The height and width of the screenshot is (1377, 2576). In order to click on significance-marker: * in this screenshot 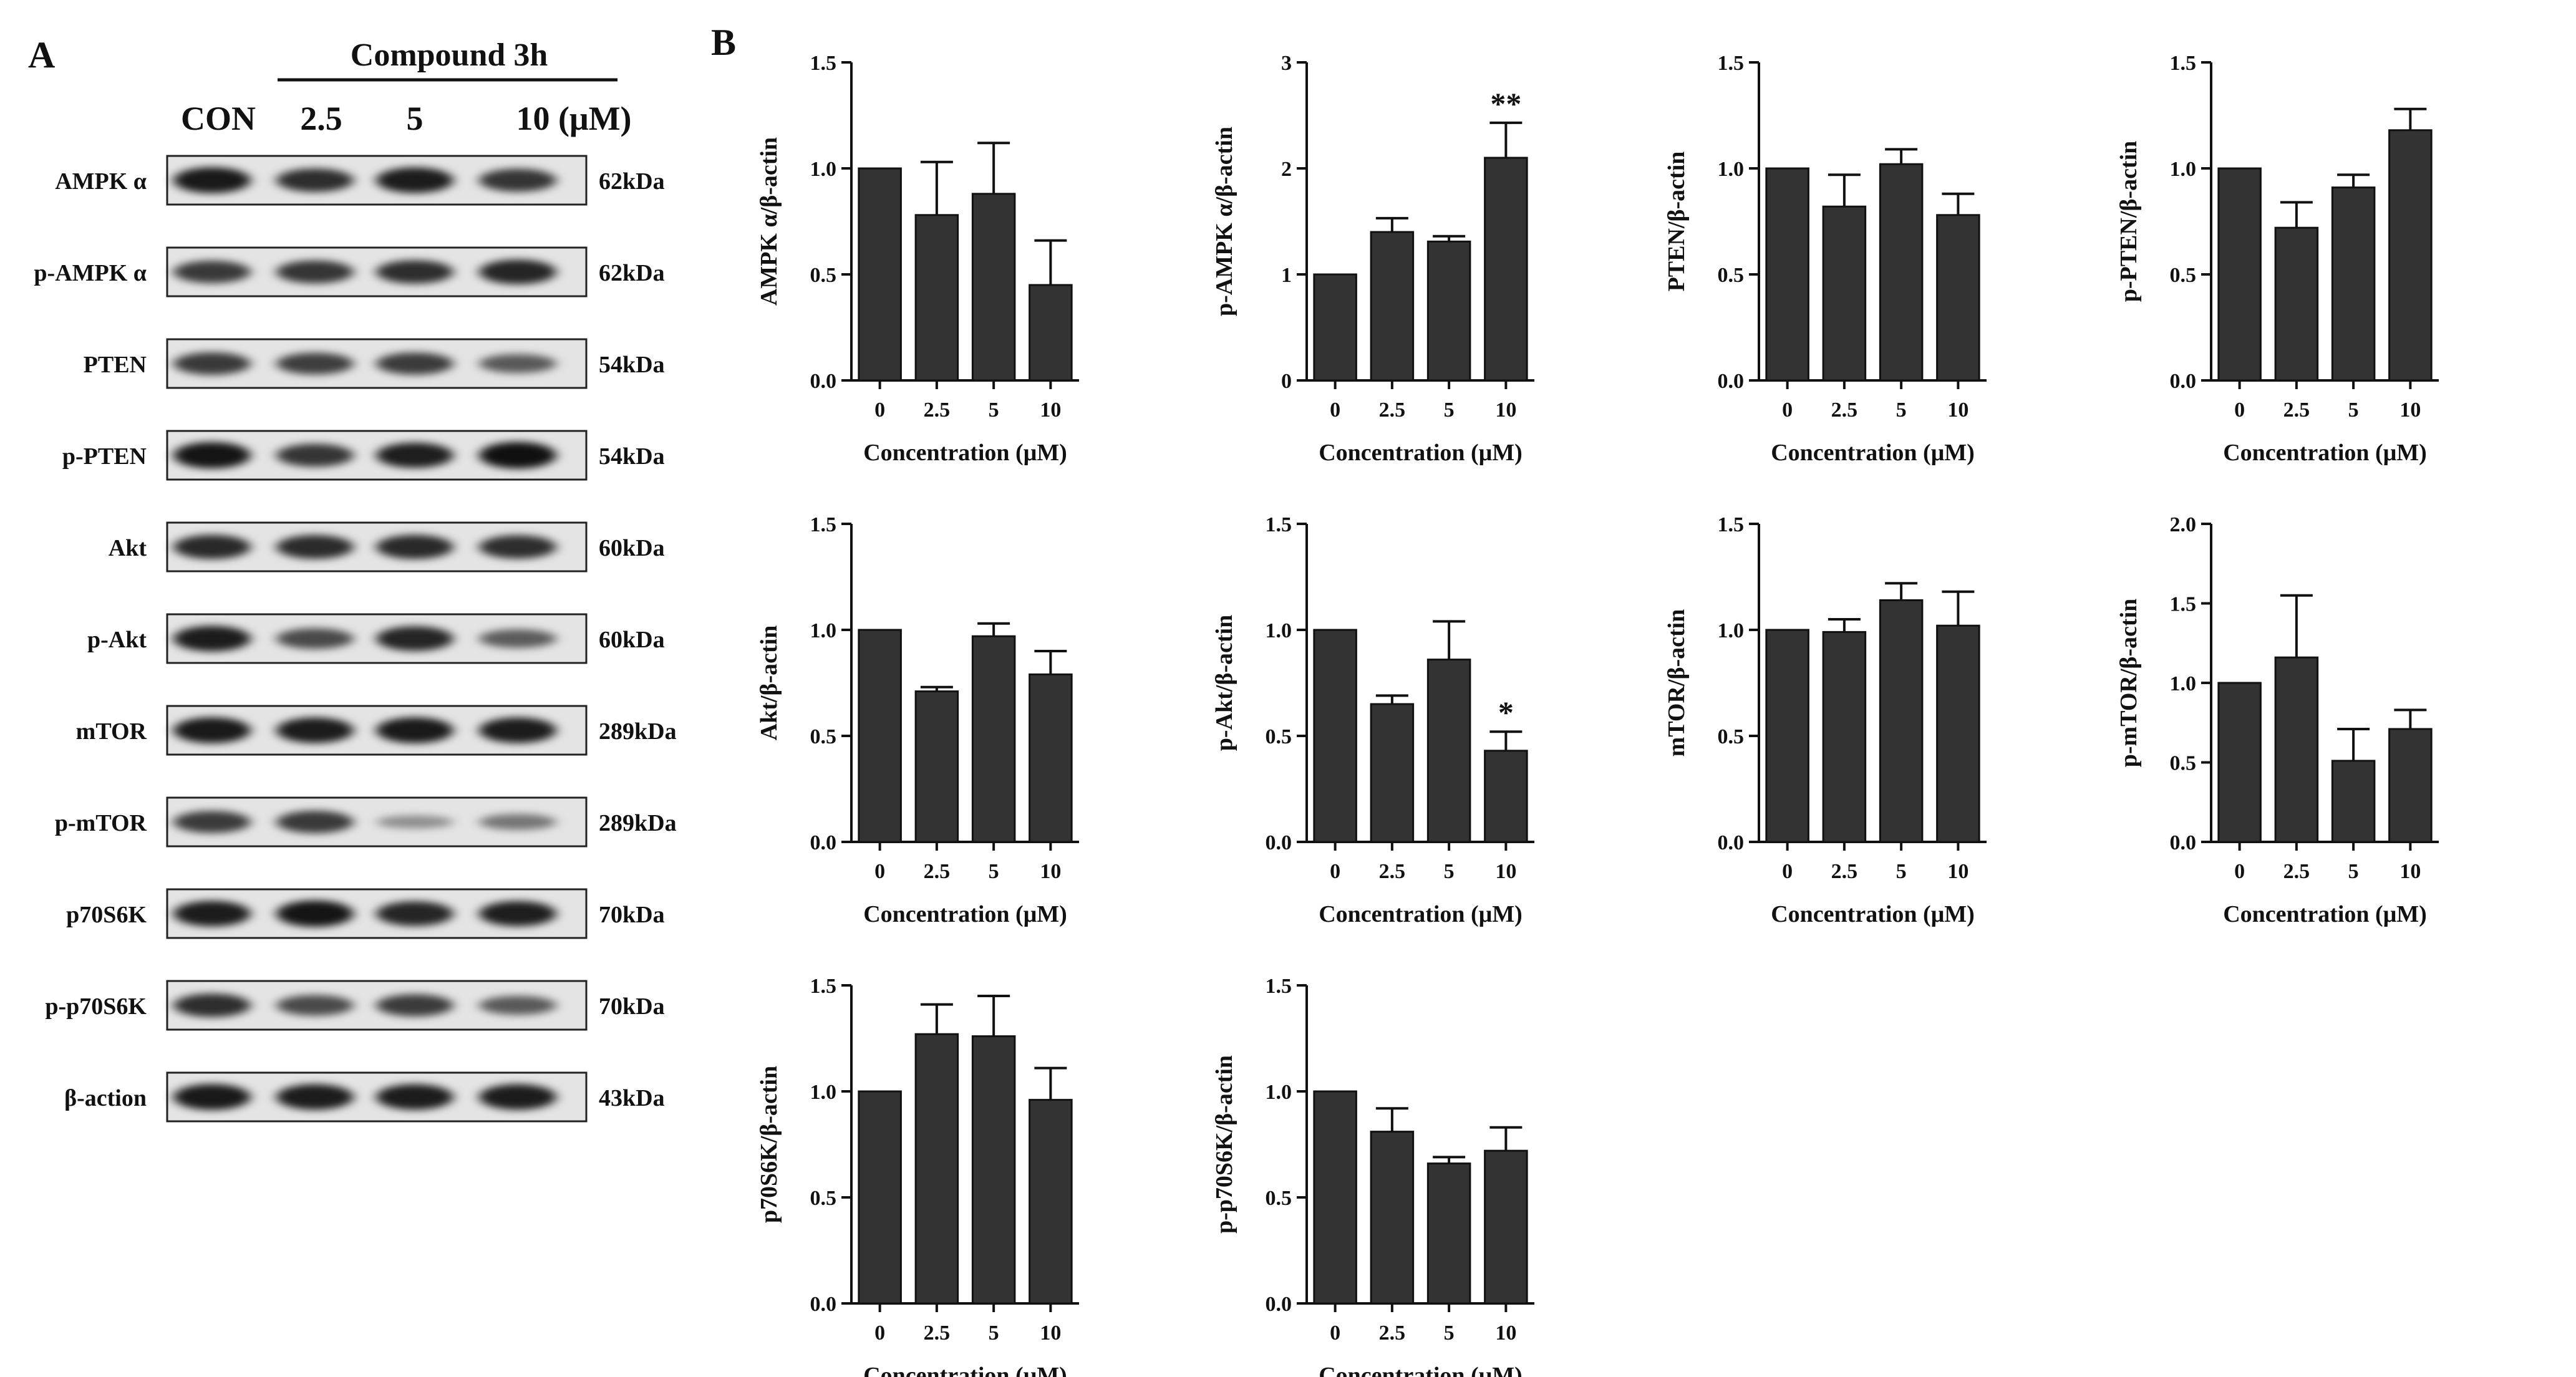, I will do `click(1506, 712)`.